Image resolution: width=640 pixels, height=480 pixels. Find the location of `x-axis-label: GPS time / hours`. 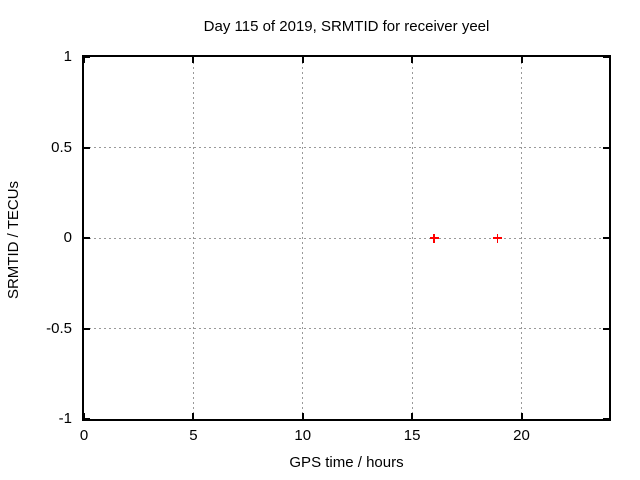

x-axis-label: GPS time / hours is located at coordinates (346, 462).